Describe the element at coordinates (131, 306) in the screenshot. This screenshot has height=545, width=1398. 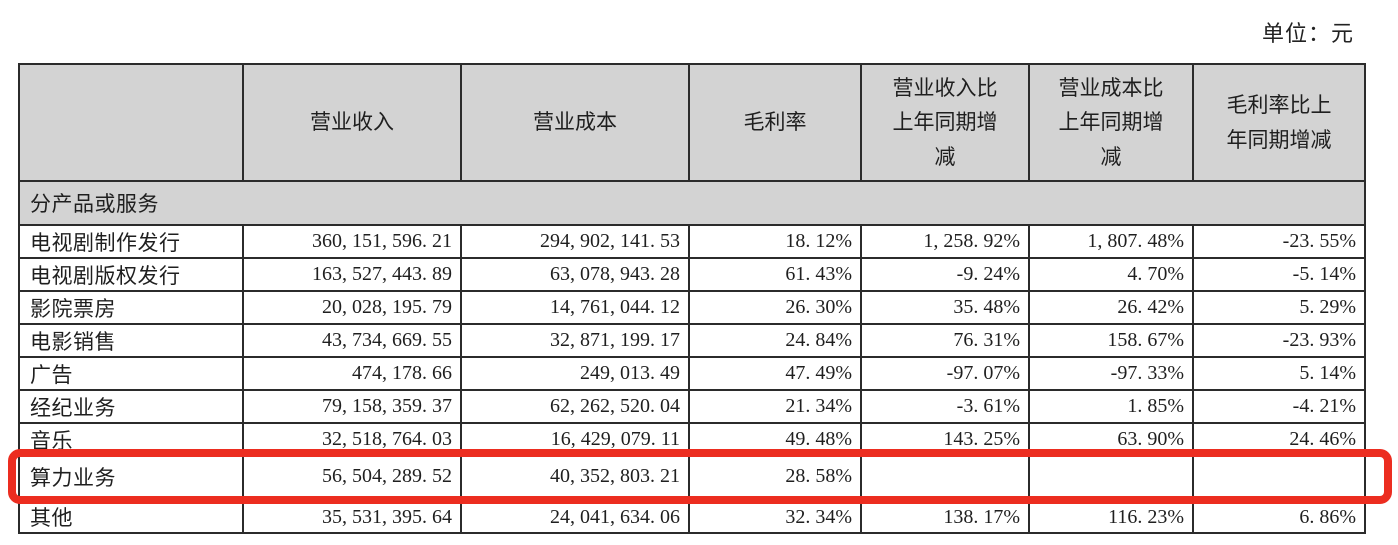
I see `row-label-cell: 影院票房` at that location.